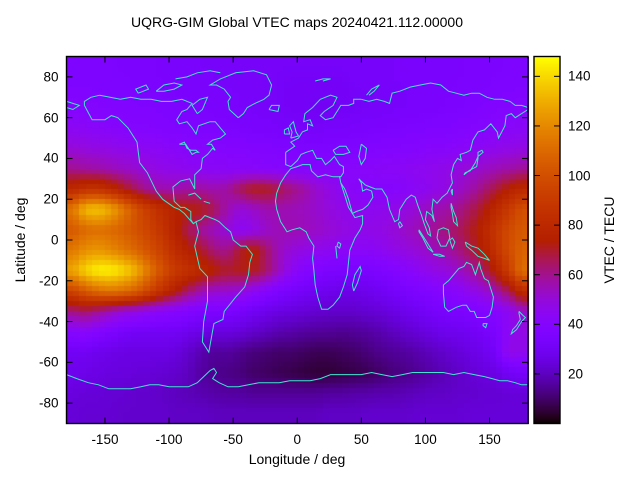 This screenshot has width=640, height=480. I want to click on colorbar-tick-label: 60, so click(576, 274).